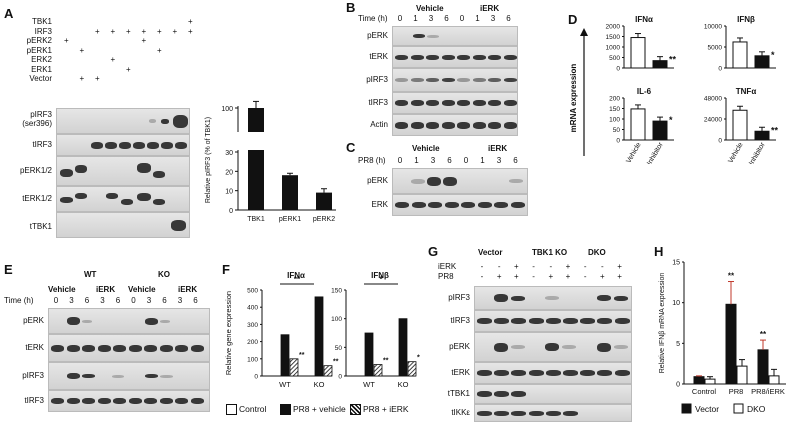  Describe the element at coordinates (178, 225) in the screenshot. I see `panel-a-blot-ttbk1-band` at that location.